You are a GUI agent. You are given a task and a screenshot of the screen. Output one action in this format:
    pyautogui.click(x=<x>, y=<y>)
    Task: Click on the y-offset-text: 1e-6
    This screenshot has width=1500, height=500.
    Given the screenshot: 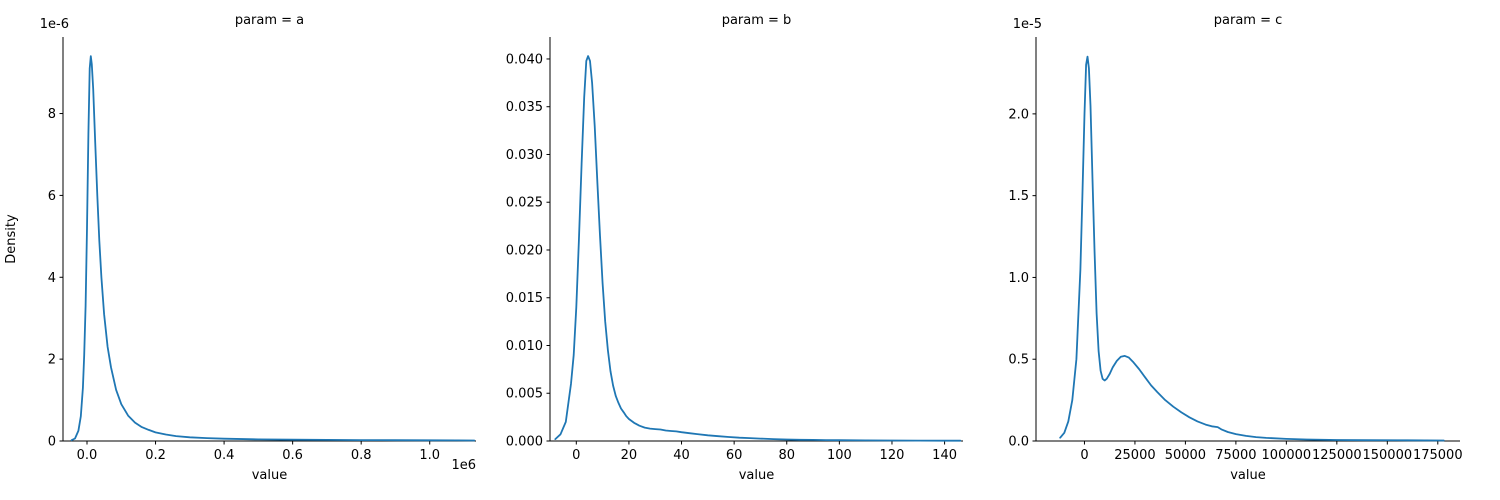 What is the action you would take?
    pyautogui.click(x=54, y=24)
    